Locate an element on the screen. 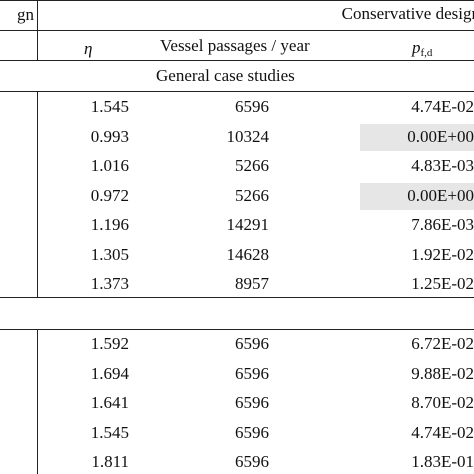  group2-top-rule is located at coordinates (237, 329).